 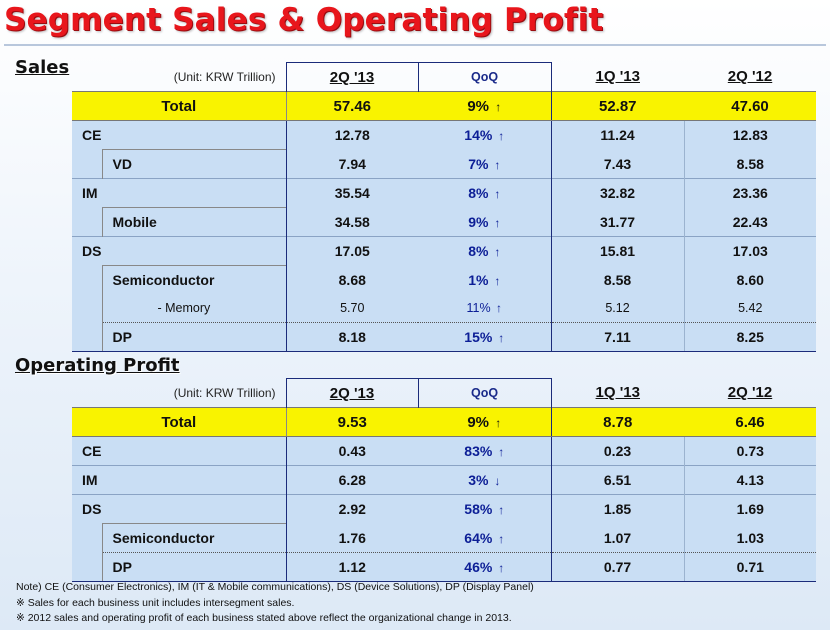 I want to click on value-2q13: 34.58, so click(x=352, y=222).